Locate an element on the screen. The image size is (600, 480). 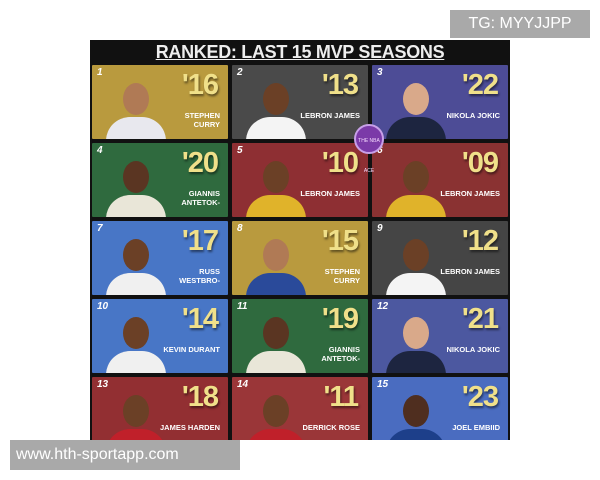
mvp-card: 3 '22 NIKOLA JOKIC is located at coordinates (440, 102).